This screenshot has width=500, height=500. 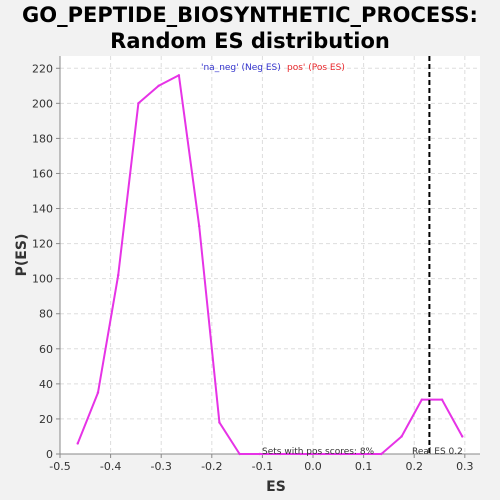 What do you see at coordinates (160, 466) in the screenshot?
I see `x-tick-label-2: -0.3` at bounding box center [160, 466].